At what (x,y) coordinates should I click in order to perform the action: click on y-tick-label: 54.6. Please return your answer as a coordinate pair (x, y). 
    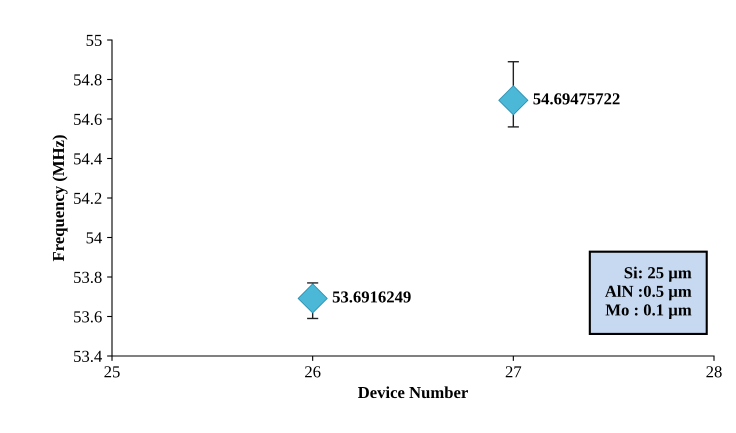
    Looking at the image, I should click on (88, 120).